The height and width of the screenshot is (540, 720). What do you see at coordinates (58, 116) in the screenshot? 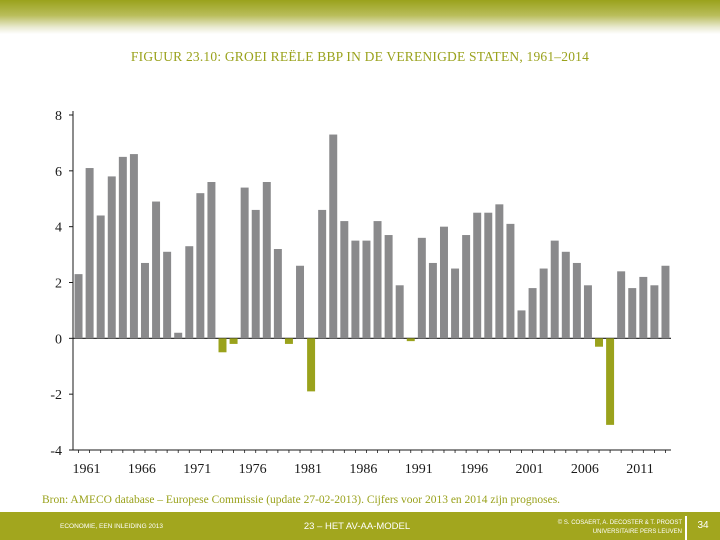
I see `y-tick-label: 8` at bounding box center [58, 116].